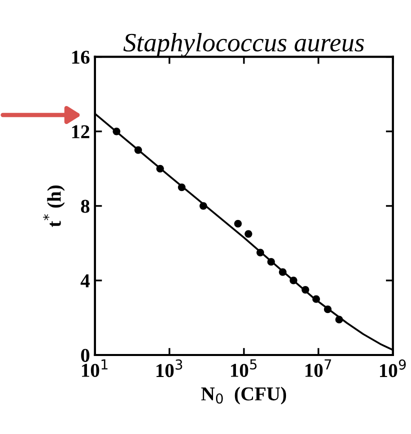  I want to click on chart-title: Staphylococcus aureus, so click(243, 44).